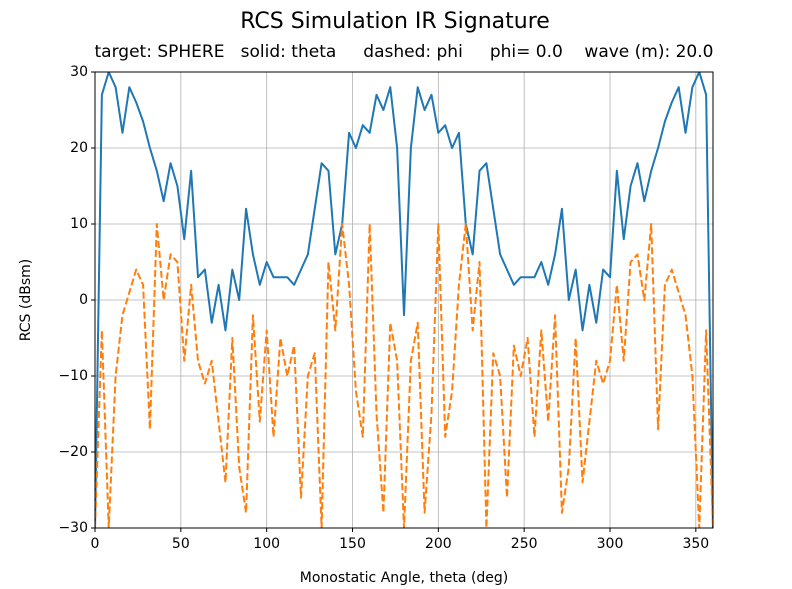 Image resolution: width=792 pixels, height=589 pixels. What do you see at coordinates (79, 224) in the screenshot?
I see `y-tick-label: 10` at bounding box center [79, 224].